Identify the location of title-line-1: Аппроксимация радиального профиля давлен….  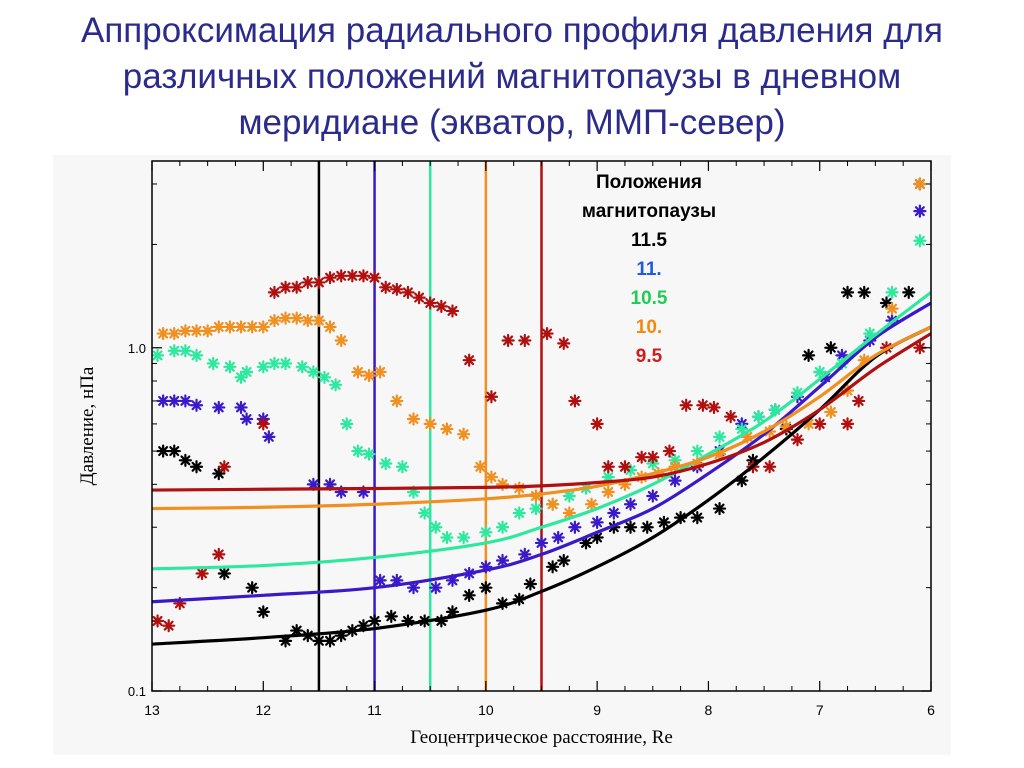
(512, 30).